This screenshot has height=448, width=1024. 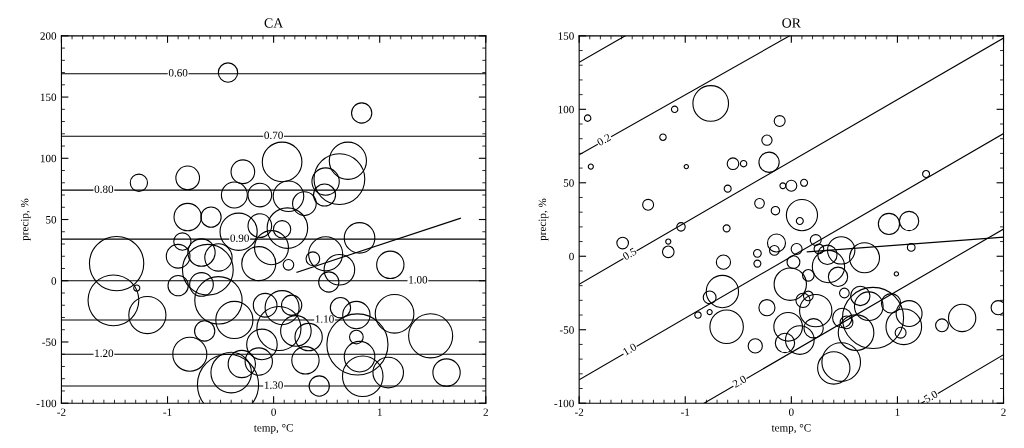 What do you see at coordinates (630, 349) in the screenshot?
I see `text: 1.0` at bounding box center [630, 349].